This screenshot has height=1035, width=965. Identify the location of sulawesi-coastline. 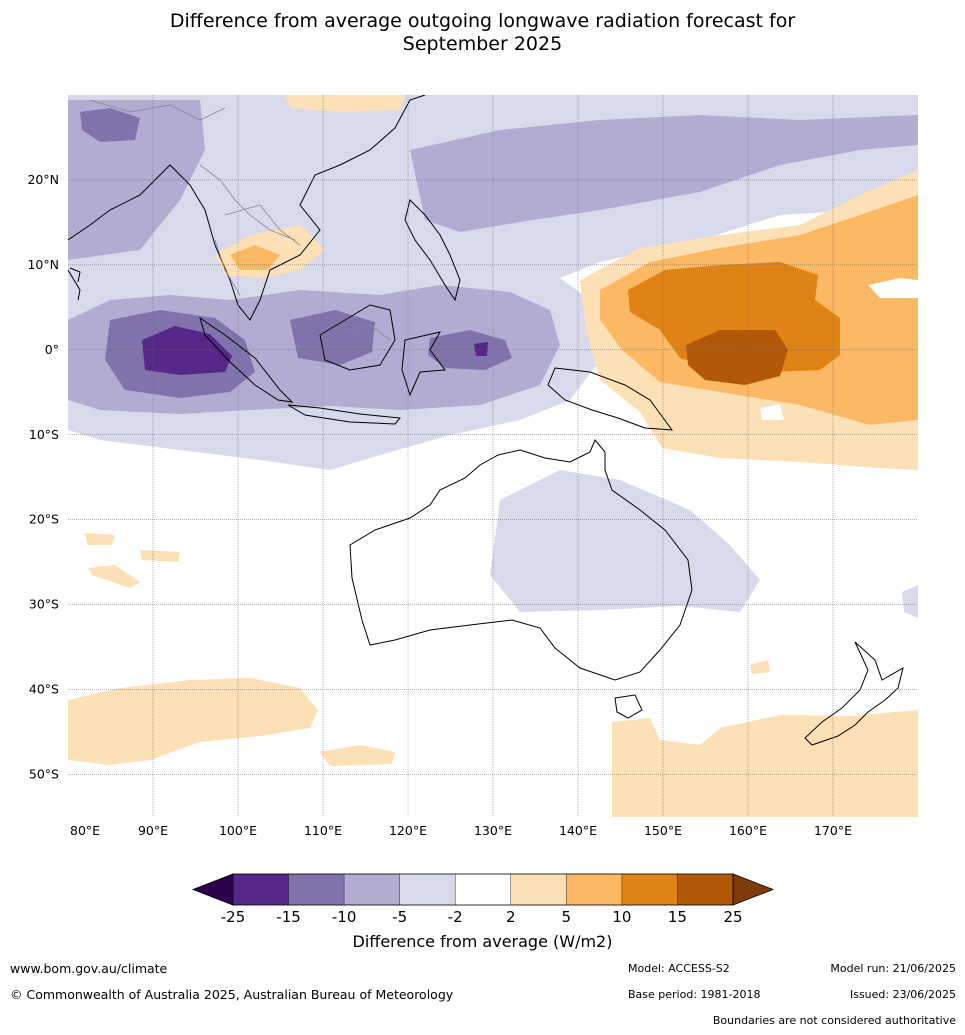
(423, 364).